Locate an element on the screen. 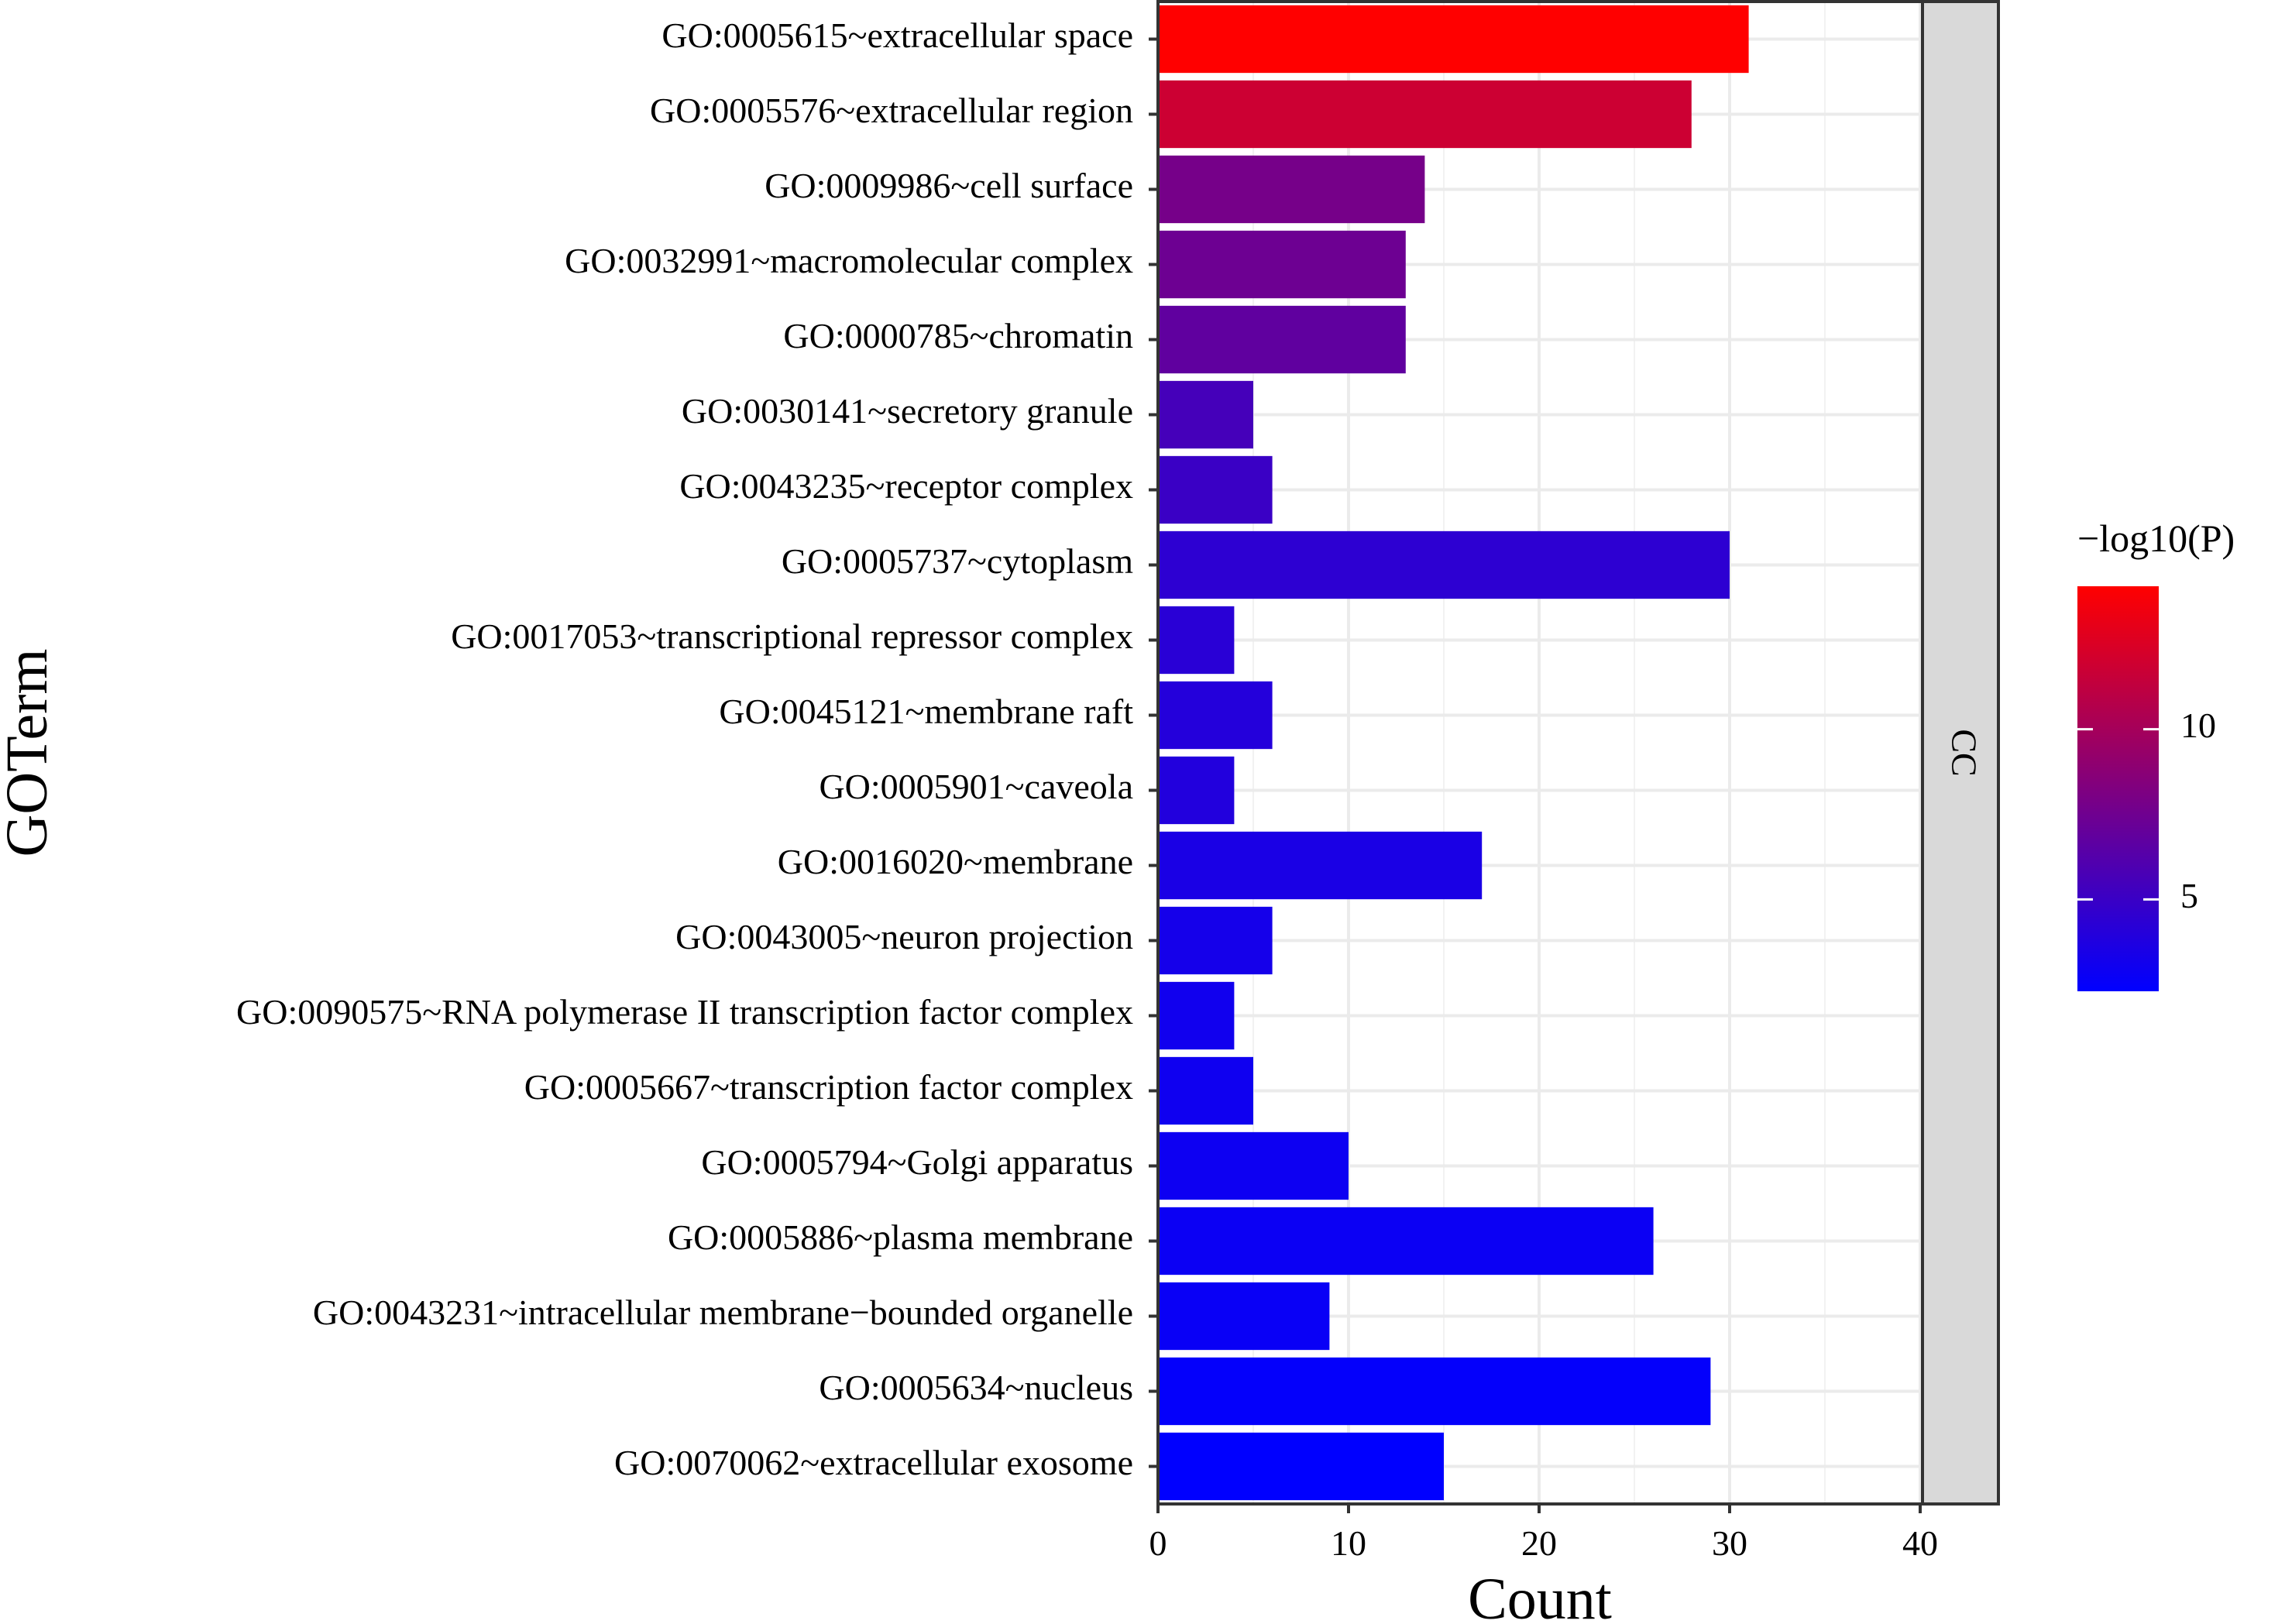 This screenshot has width=2285, height=1624. facet-strip-label: CC is located at coordinates (1964, 752).